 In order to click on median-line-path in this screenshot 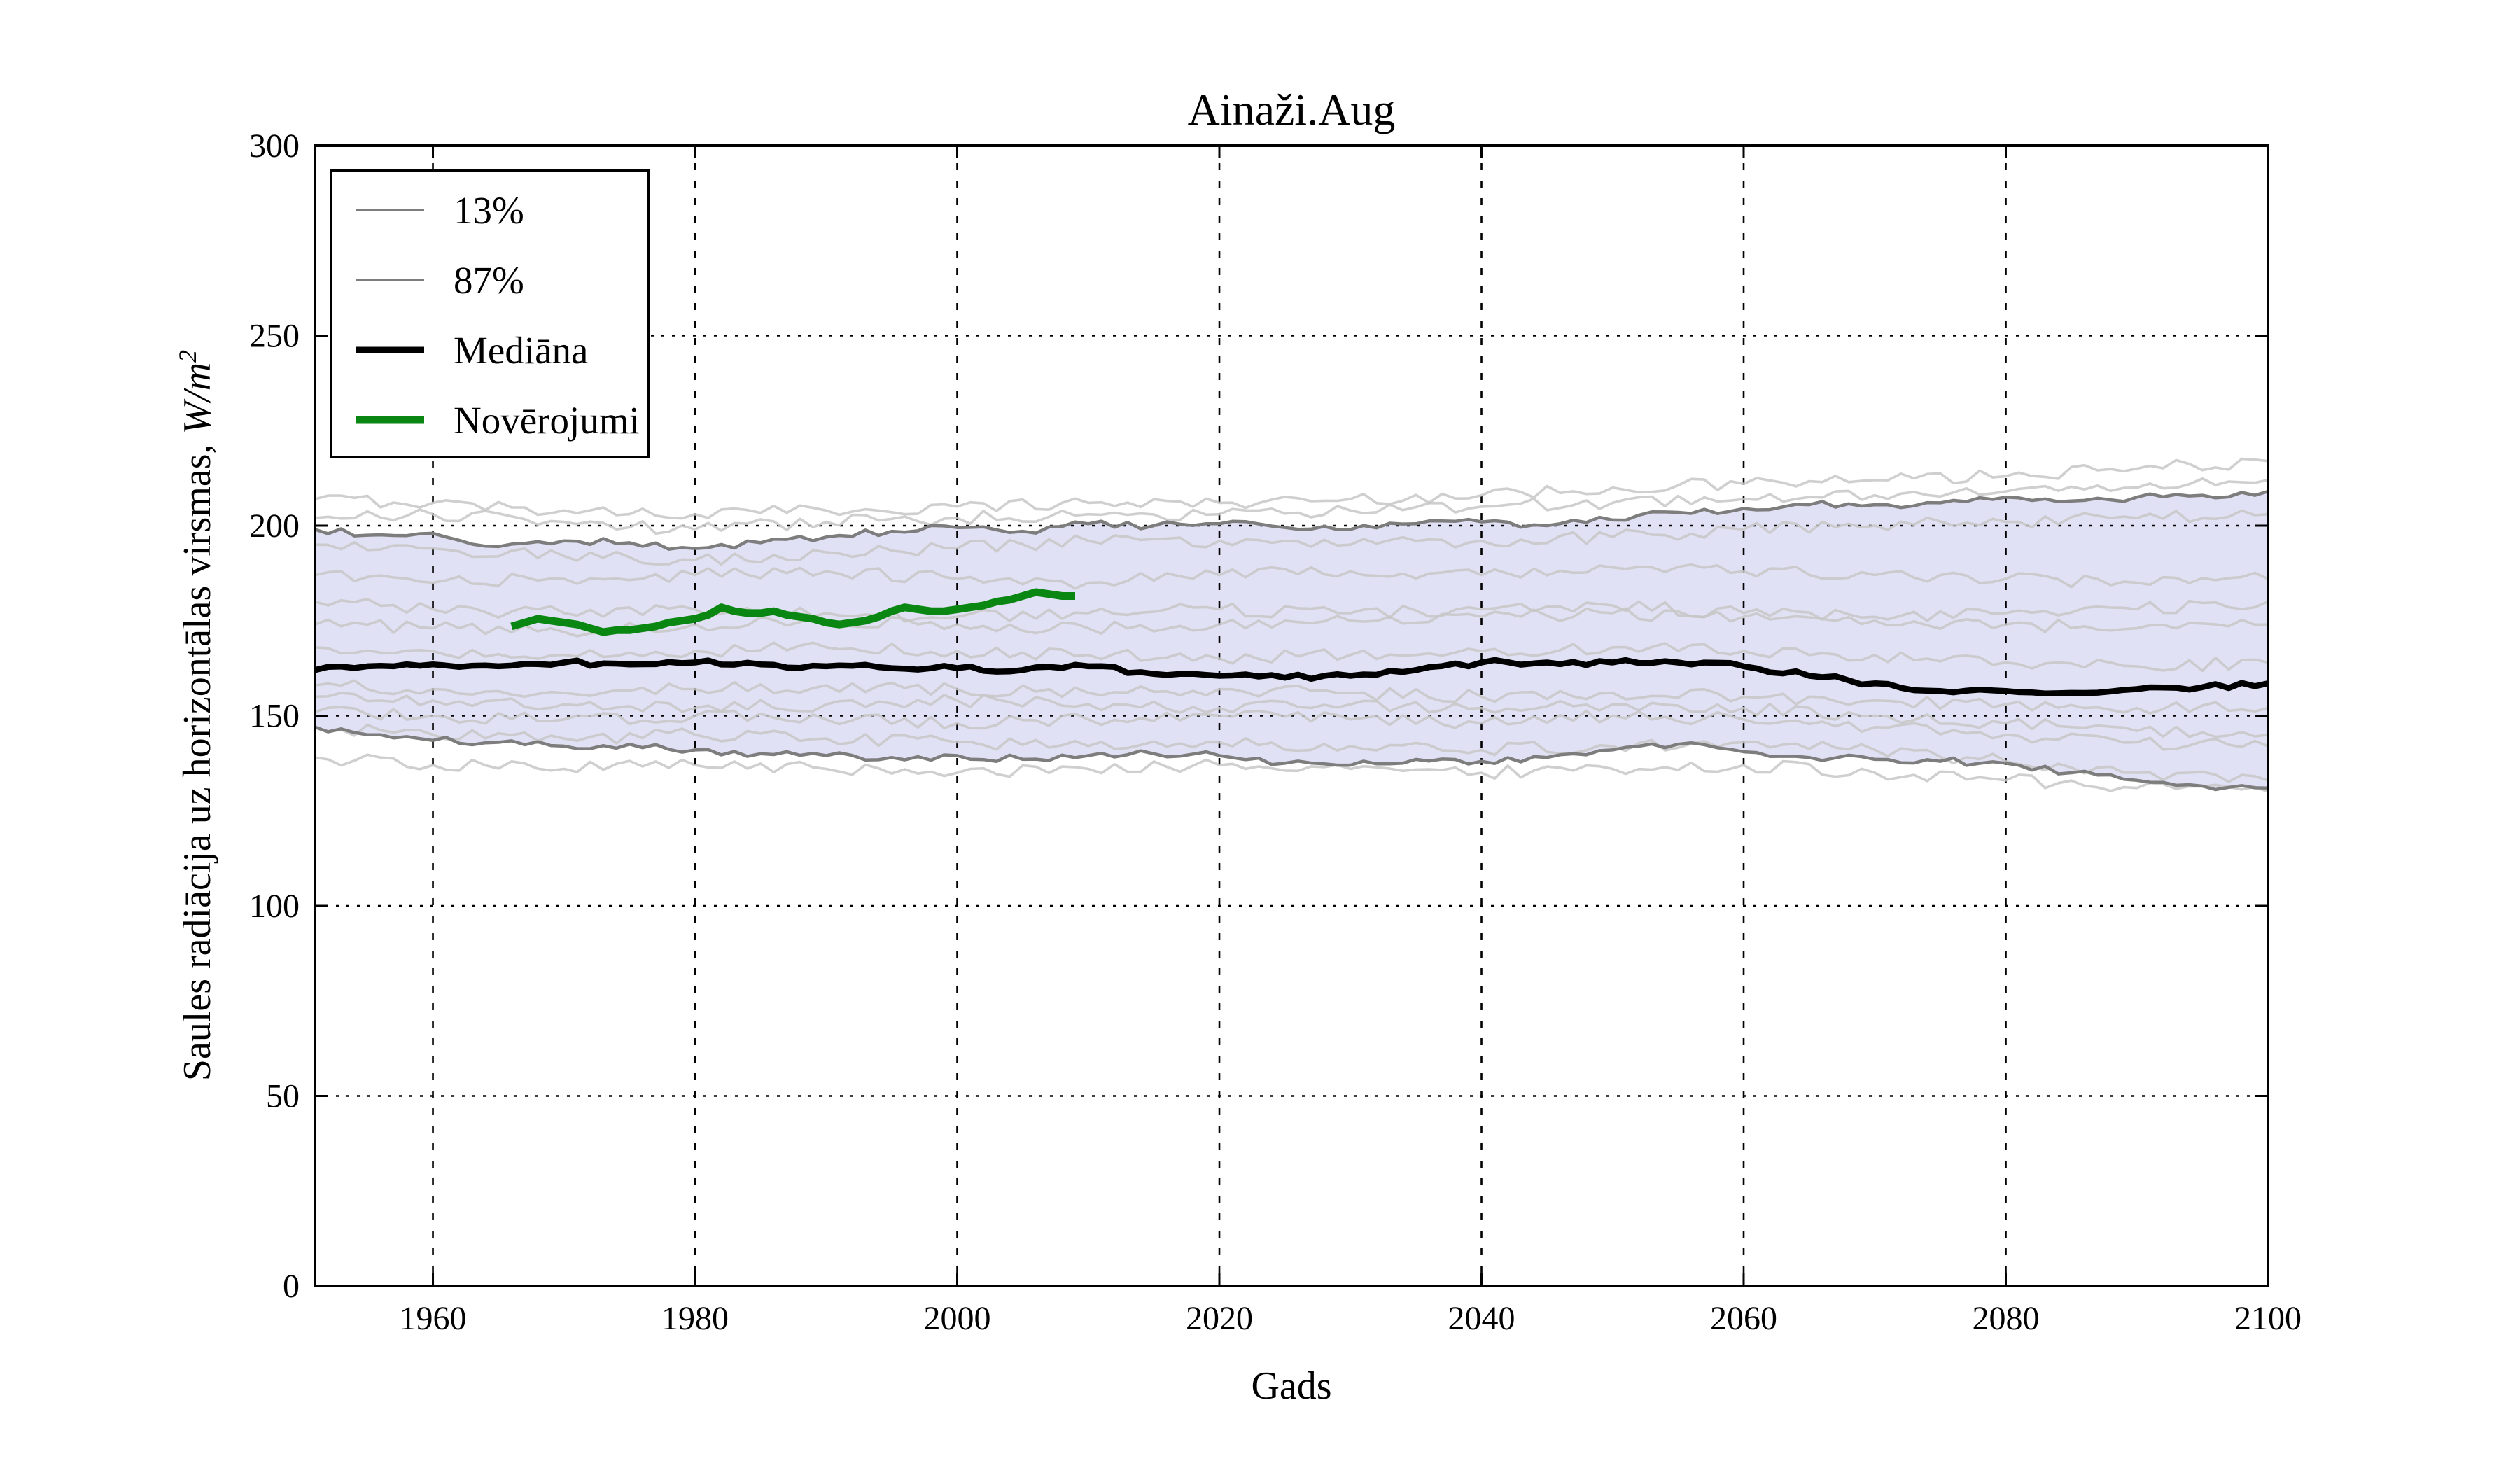, I will do `click(1291, 676)`.